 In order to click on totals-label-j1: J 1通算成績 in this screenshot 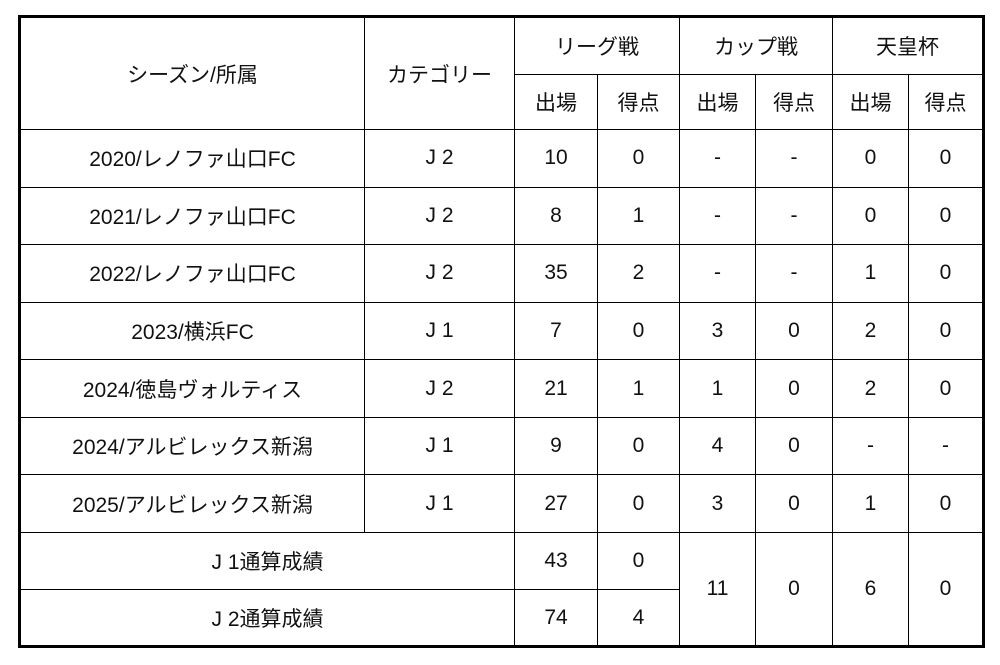, I will do `click(267, 561)`.